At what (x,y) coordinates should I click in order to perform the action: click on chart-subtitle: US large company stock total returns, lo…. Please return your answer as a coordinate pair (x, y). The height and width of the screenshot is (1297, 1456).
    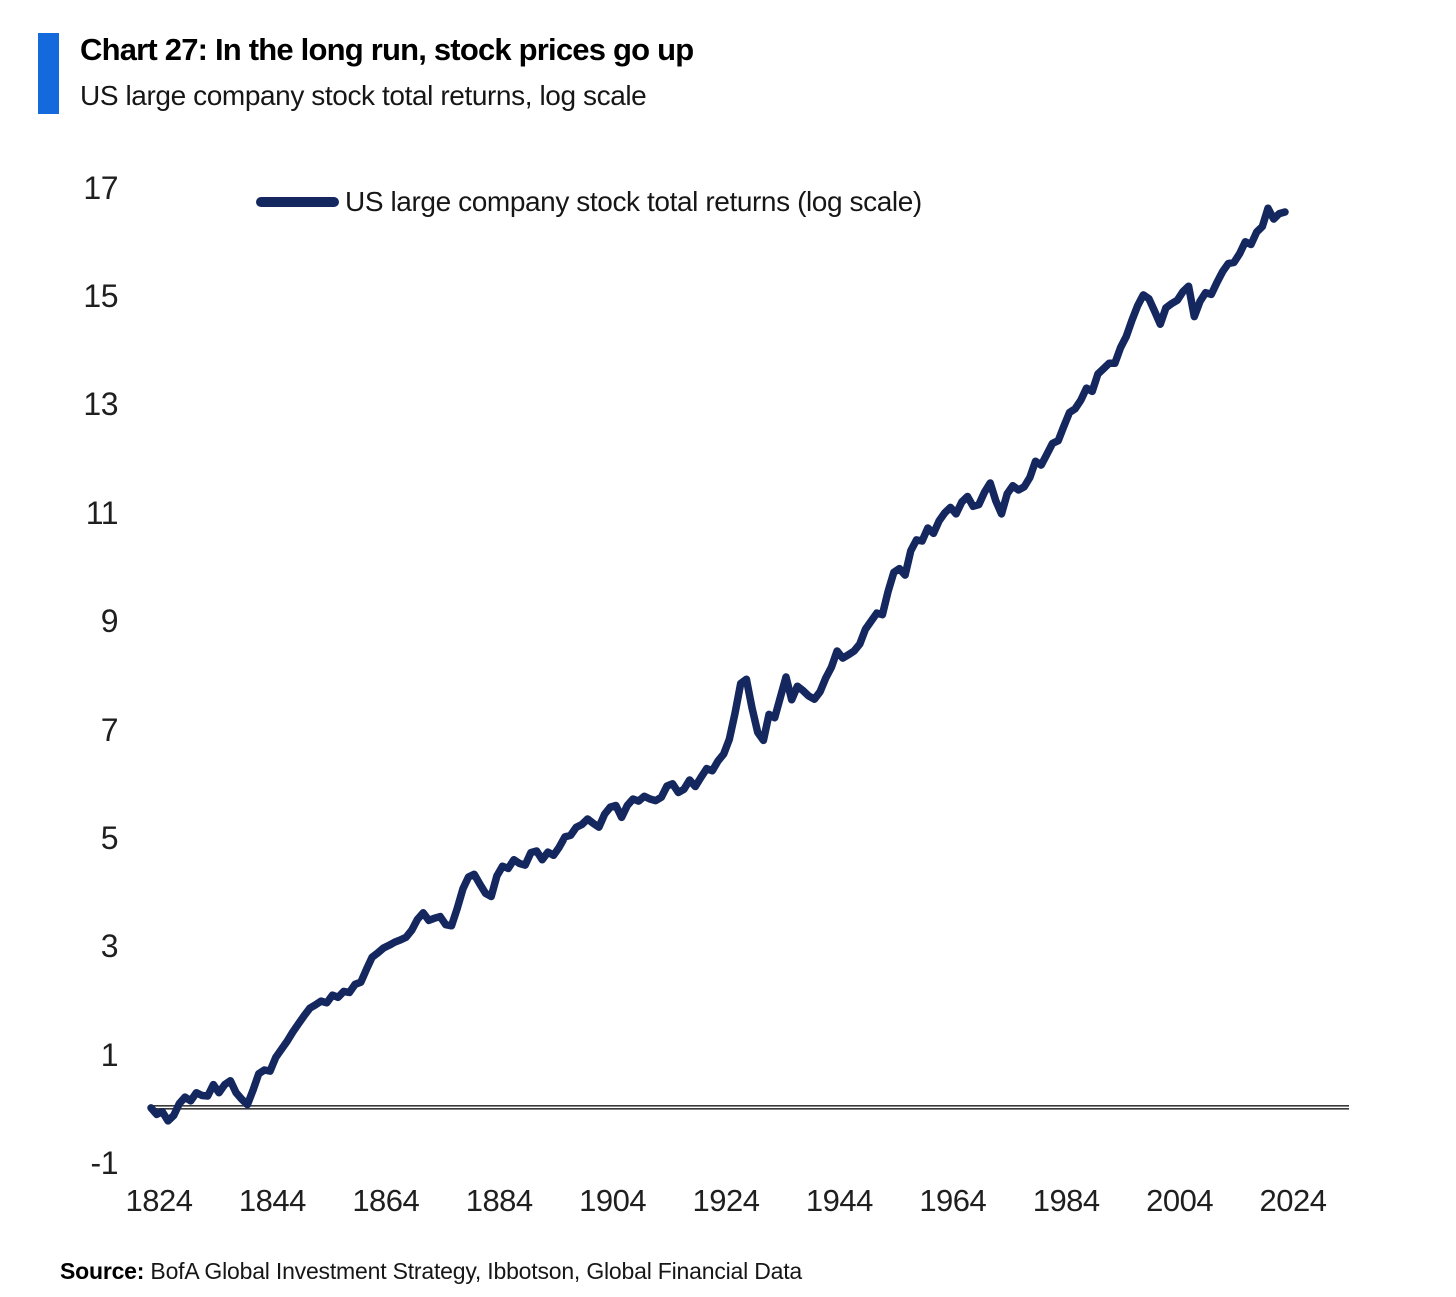
    Looking at the image, I should click on (363, 95).